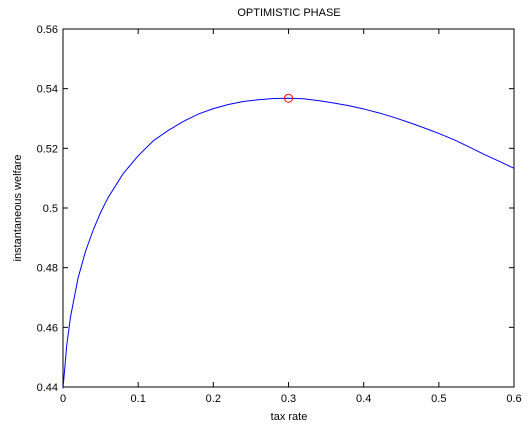 The height and width of the screenshot is (427, 531). Describe the element at coordinates (138, 399) in the screenshot. I see `x-tick-label: 0.1` at that location.